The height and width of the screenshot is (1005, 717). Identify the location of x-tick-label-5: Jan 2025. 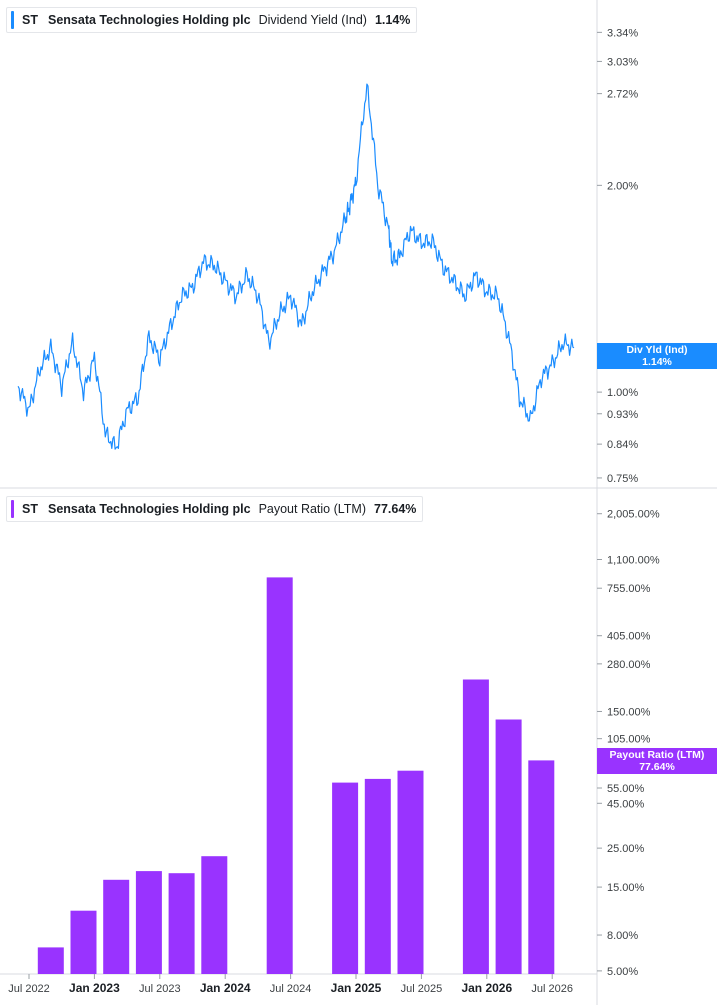
(356, 988).